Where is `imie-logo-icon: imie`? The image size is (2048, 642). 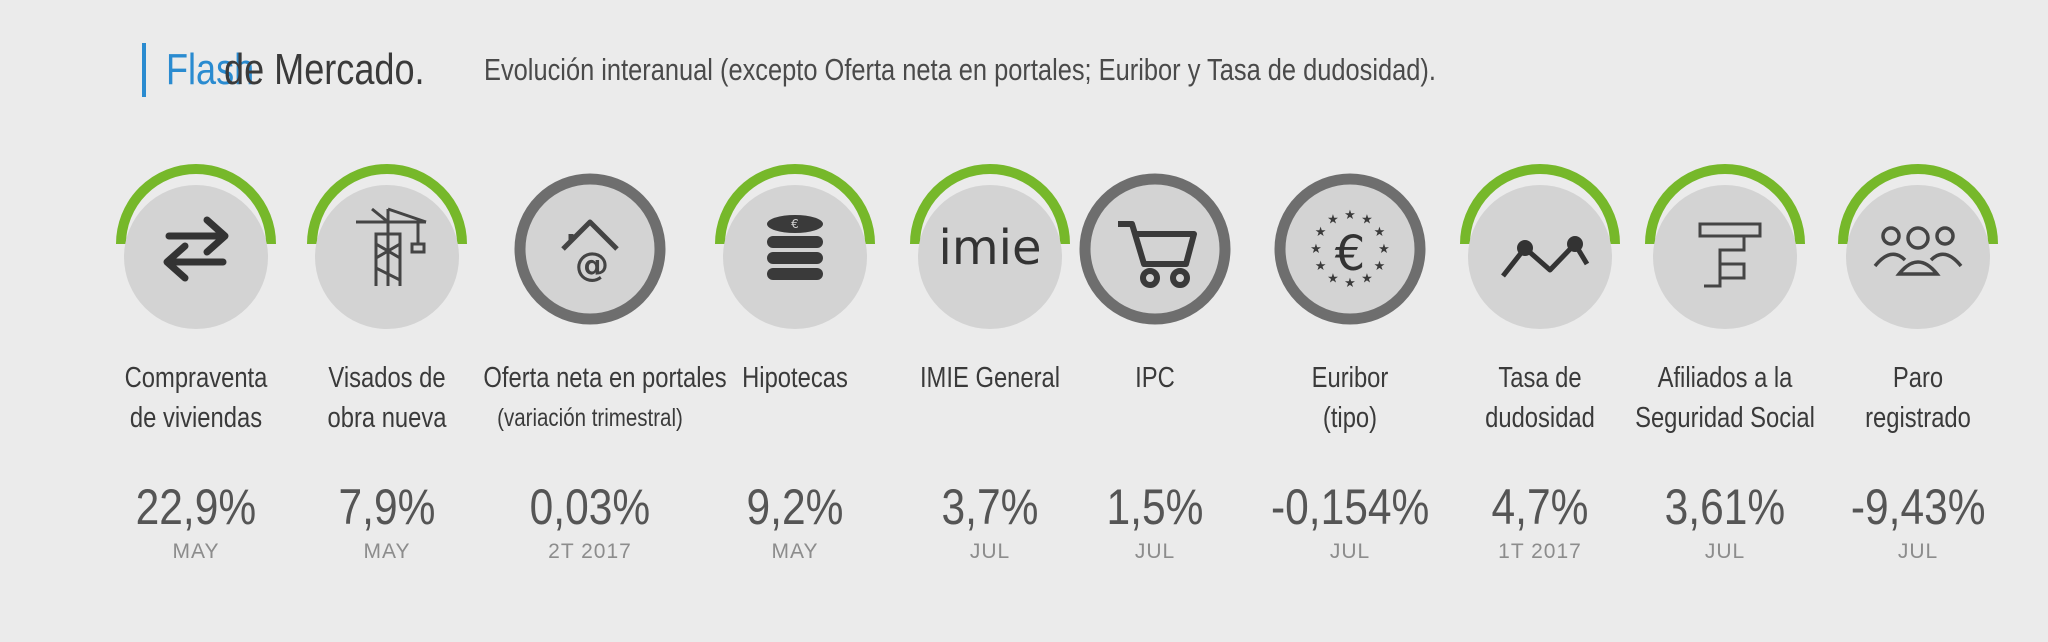 imie-logo-icon: imie is located at coordinates (990, 249).